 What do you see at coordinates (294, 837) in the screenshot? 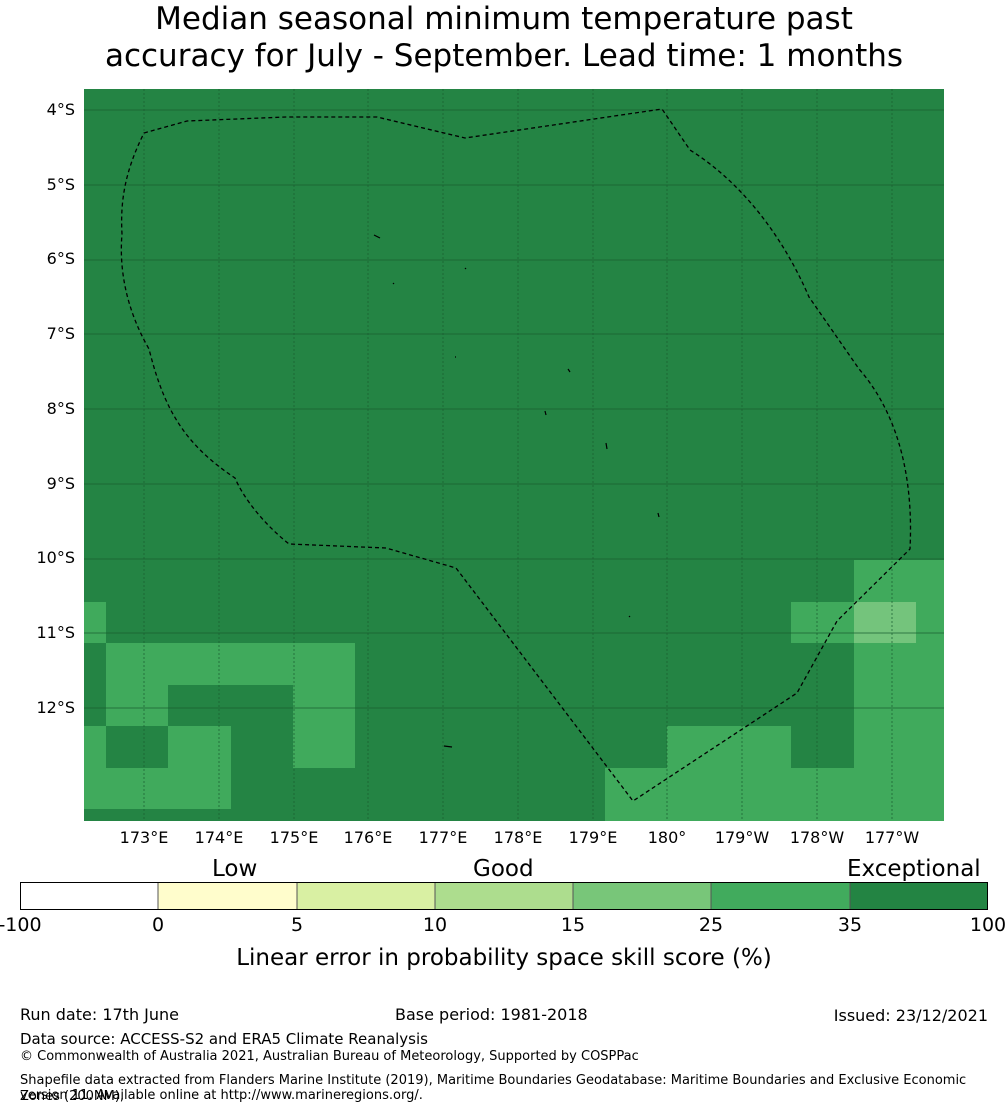
I see `longitude-label: 175°E` at bounding box center [294, 837].